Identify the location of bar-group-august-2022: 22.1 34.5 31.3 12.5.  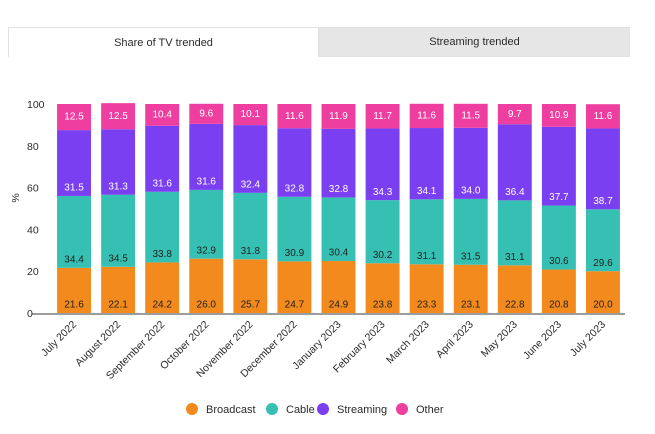
(118, 208).